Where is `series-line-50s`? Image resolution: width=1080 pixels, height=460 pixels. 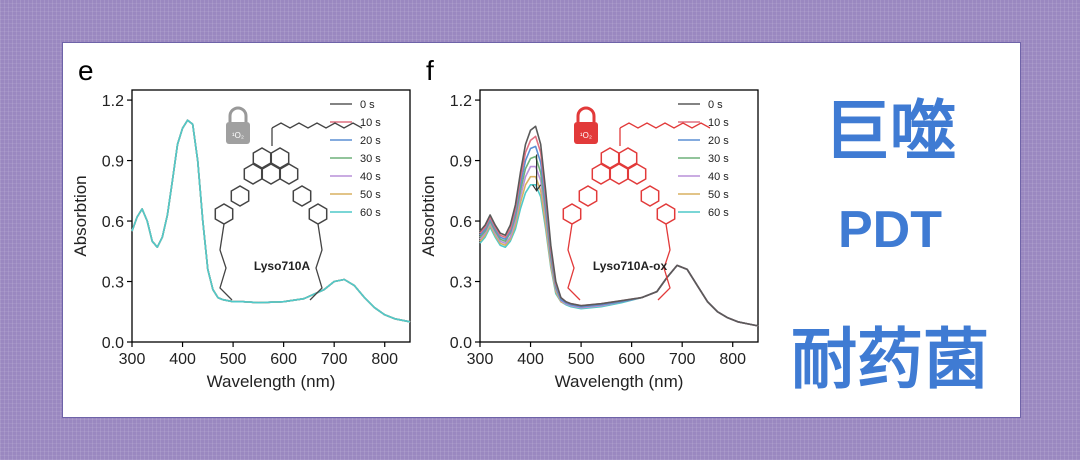
series-line-50s is located at coordinates (271, 221).